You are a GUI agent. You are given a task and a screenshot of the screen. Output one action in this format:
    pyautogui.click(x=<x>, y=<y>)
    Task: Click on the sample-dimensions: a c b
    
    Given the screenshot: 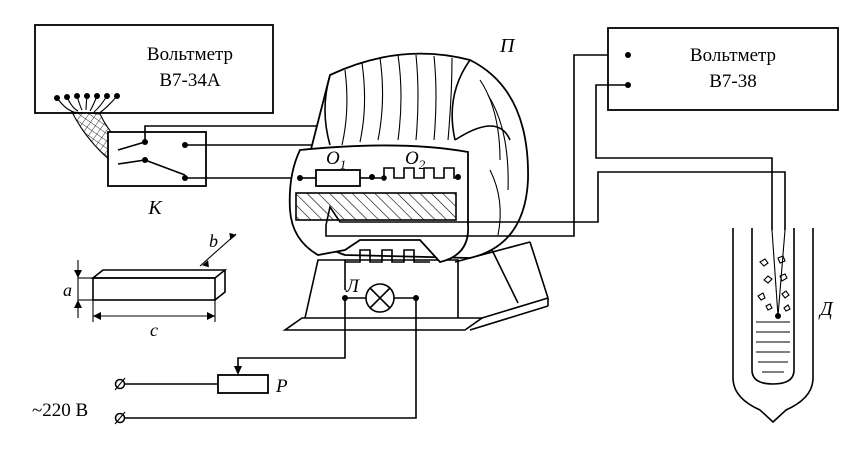 What is the action you would take?
    pyautogui.click(x=150, y=285)
    